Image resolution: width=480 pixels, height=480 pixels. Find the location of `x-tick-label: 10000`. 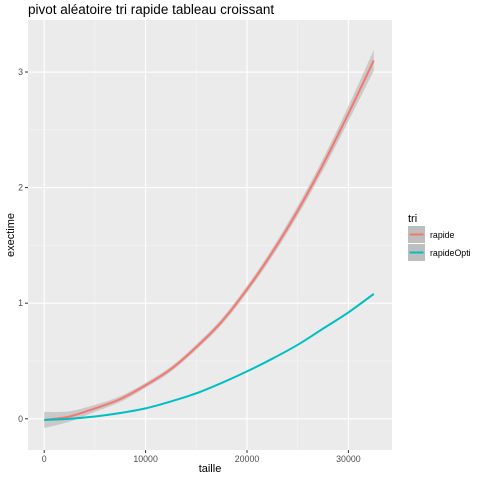

x-tick-label: 10000 is located at coordinates (145, 459).